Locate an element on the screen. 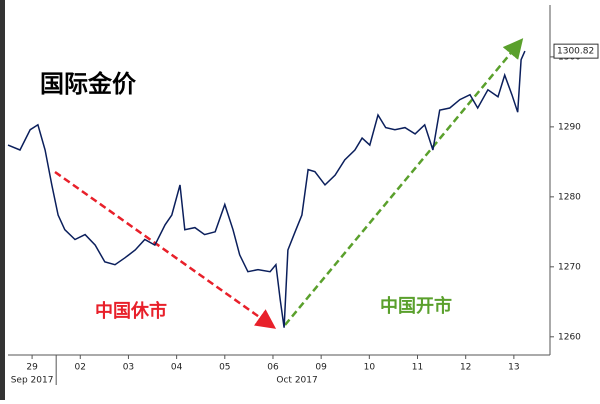 This screenshot has width=600, height=404. last-value-box is located at coordinates (576, 51).